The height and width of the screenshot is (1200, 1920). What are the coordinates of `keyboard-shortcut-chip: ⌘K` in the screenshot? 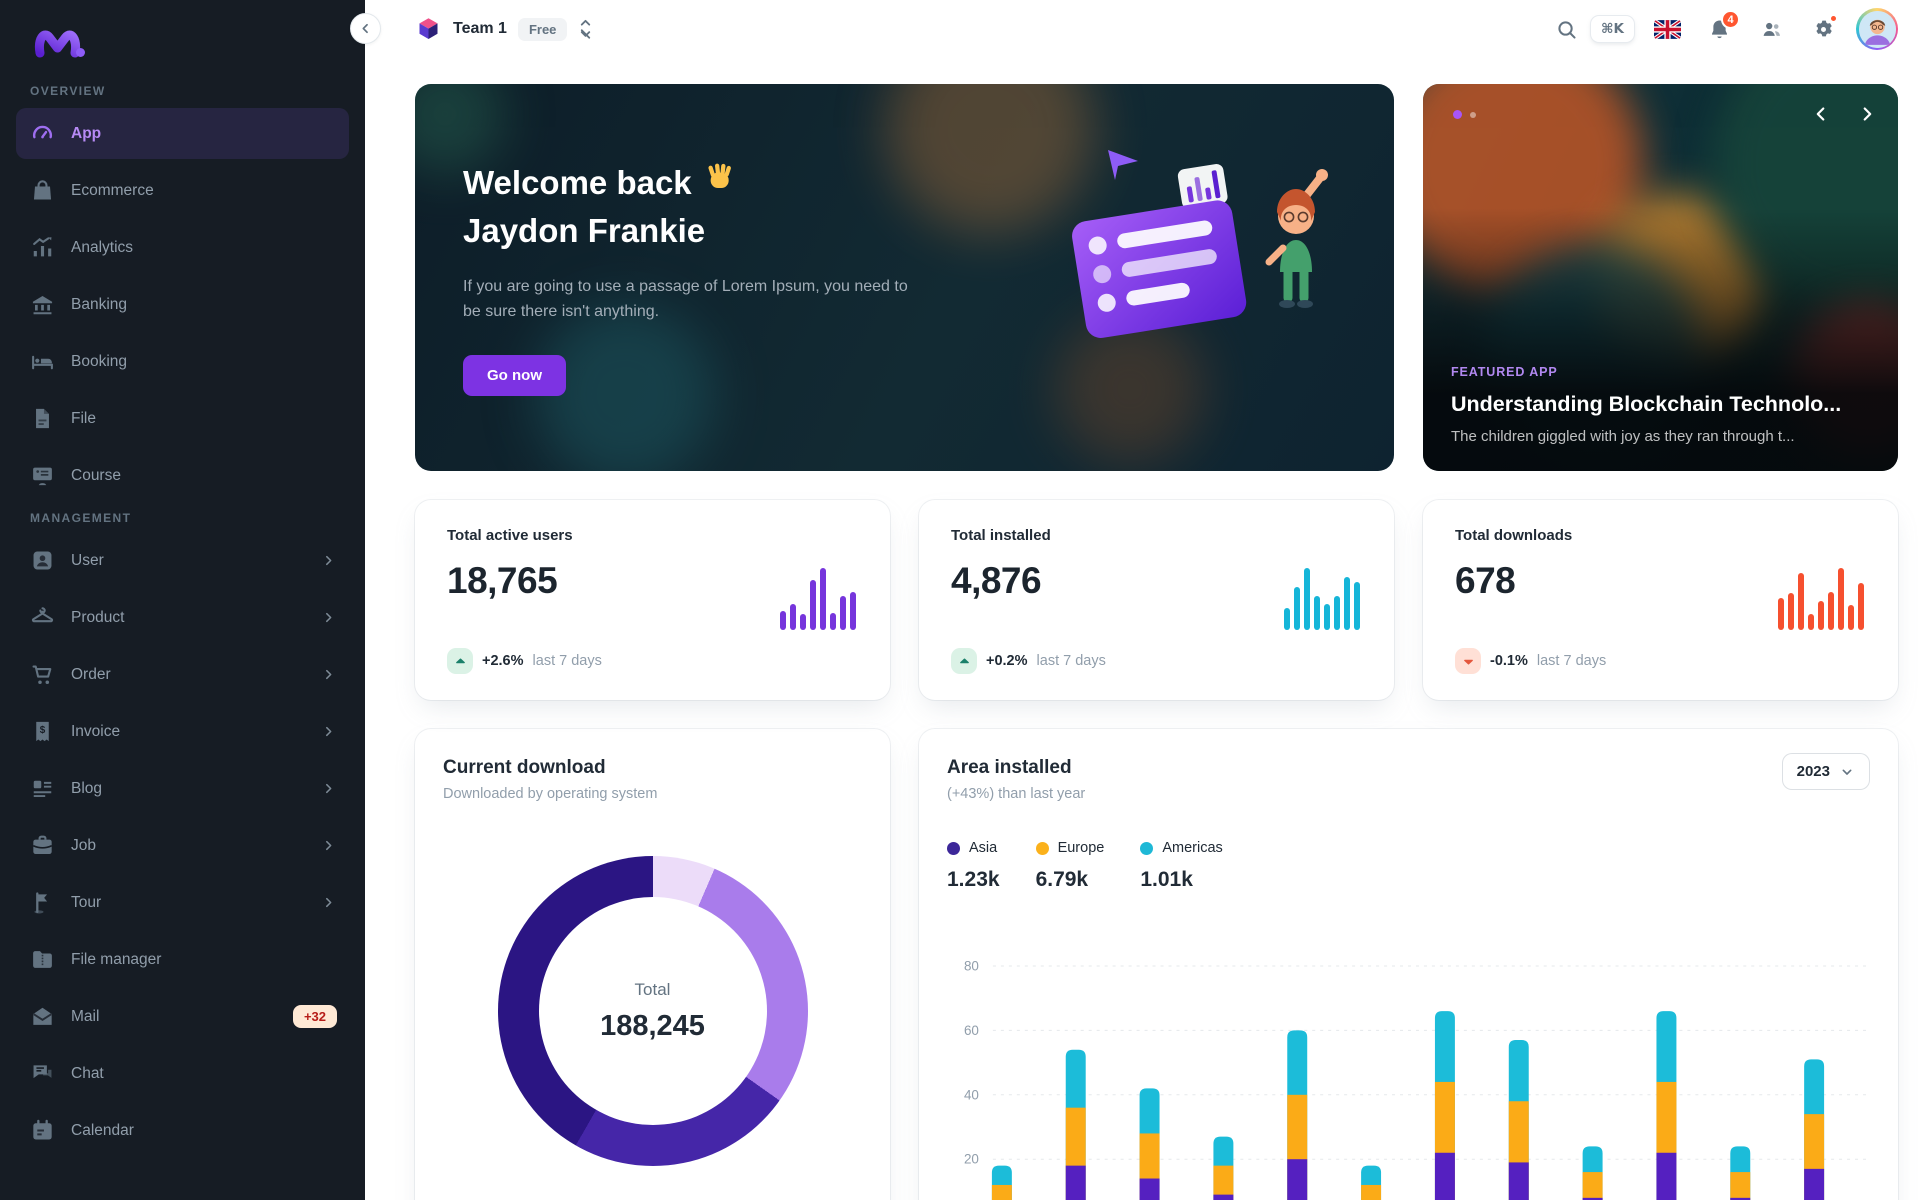 It's located at (1612, 29).